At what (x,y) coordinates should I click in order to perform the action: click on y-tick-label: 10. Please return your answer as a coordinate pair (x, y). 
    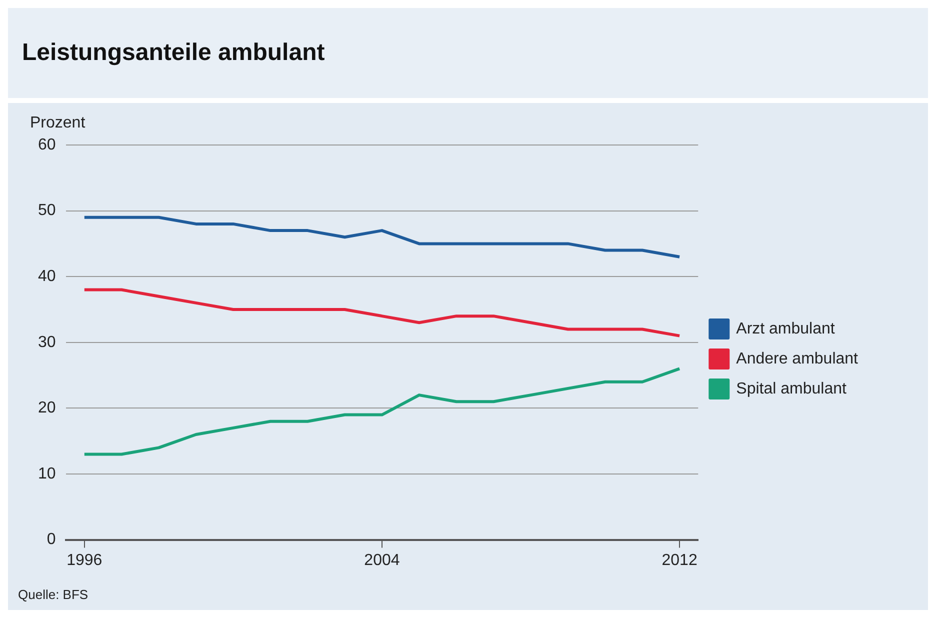
    Looking at the image, I should click on (47, 473).